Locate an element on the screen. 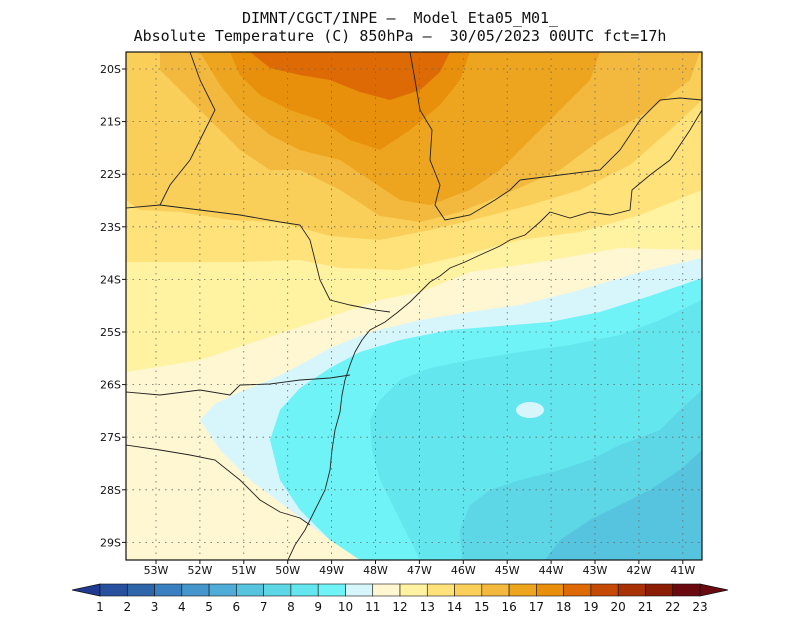 The image size is (800, 618). colorbar-label: 19 is located at coordinates (590, 607).